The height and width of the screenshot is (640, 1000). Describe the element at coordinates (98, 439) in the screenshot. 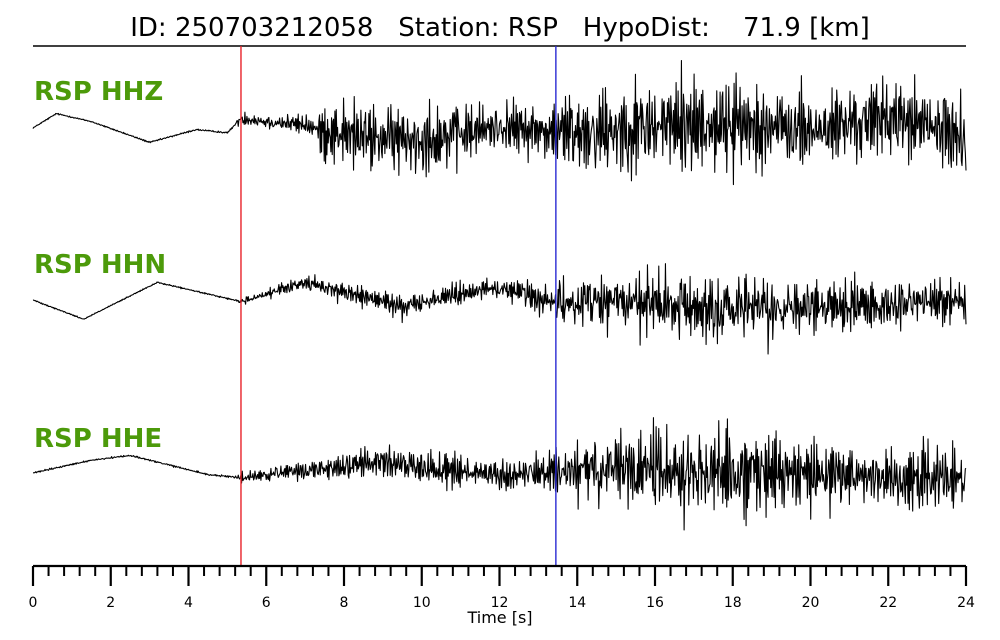

I see `channel-label-rsp-hhe: RSP HHE` at that location.